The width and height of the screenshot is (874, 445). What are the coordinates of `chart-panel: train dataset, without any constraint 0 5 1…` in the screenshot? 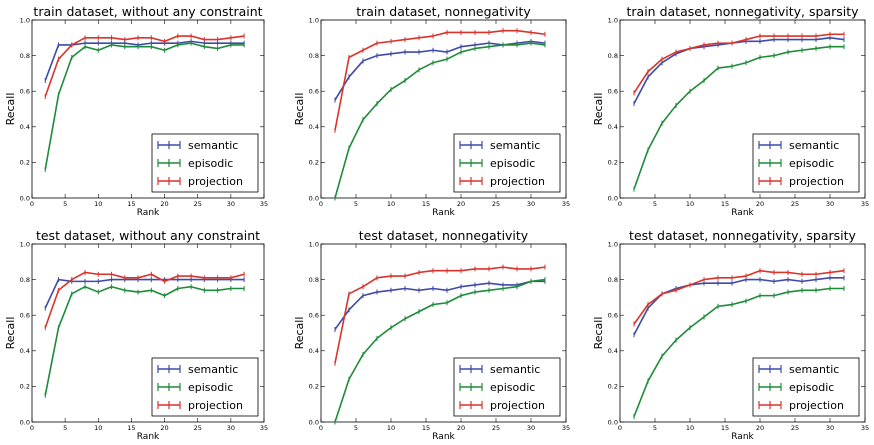 It's located at (136, 111).